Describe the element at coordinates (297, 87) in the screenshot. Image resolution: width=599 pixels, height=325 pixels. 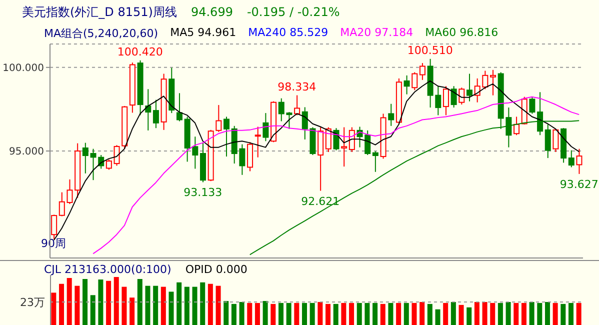
I see `annotation: 98.334` at that location.